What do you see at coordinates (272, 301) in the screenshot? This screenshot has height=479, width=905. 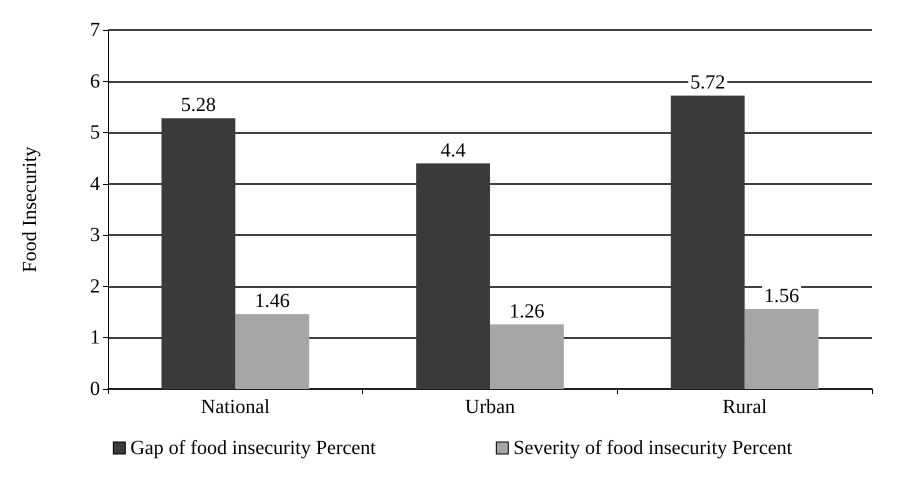 I see `data-label: 1.46` at bounding box center [272, 301].